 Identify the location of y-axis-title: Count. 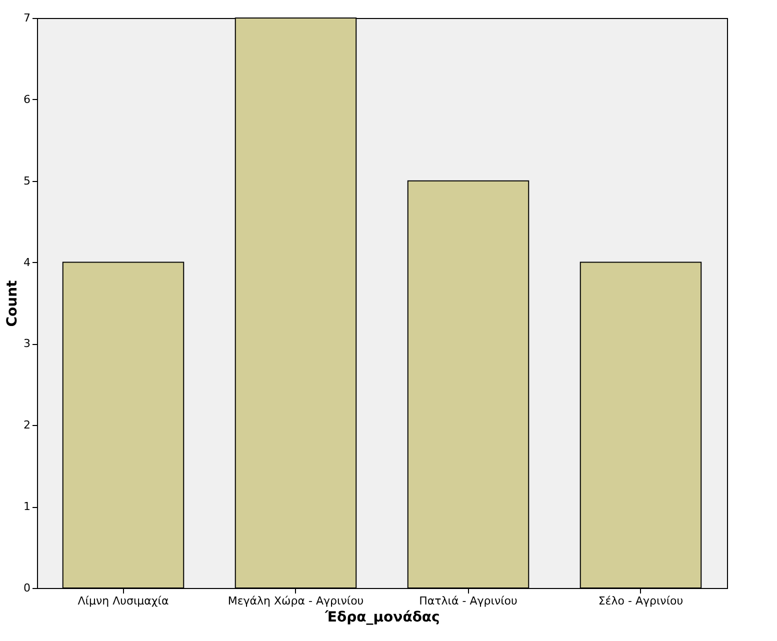
(12, 303).